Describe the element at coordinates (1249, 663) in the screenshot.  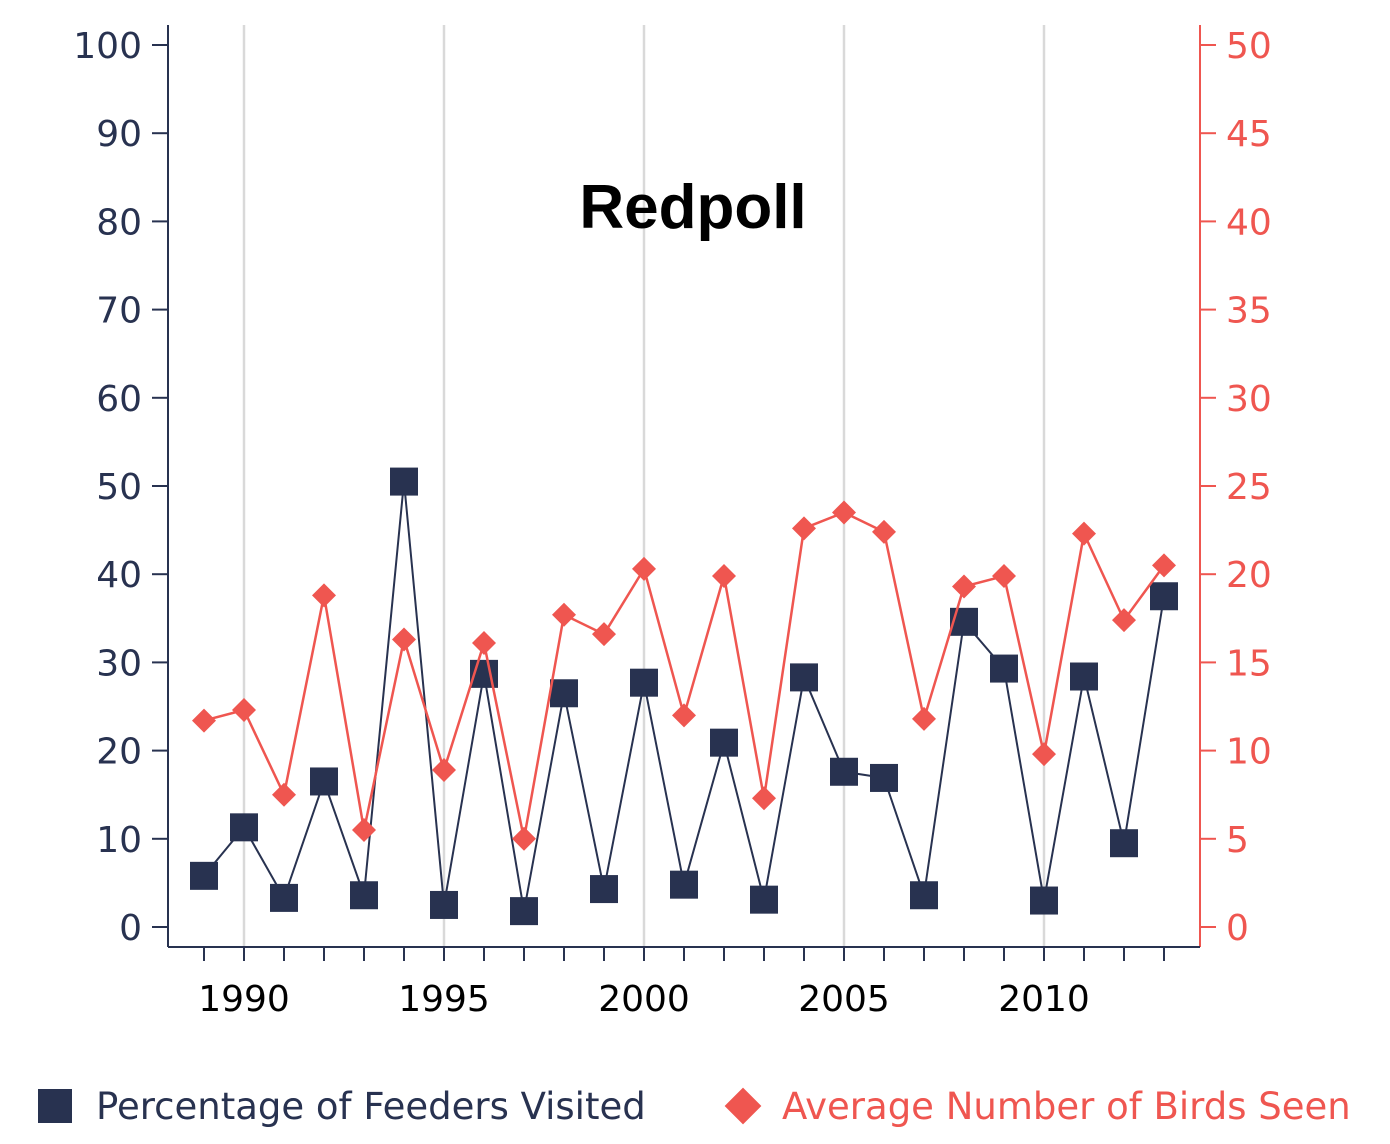
I see `y-right-tick-label: 15` at that location.